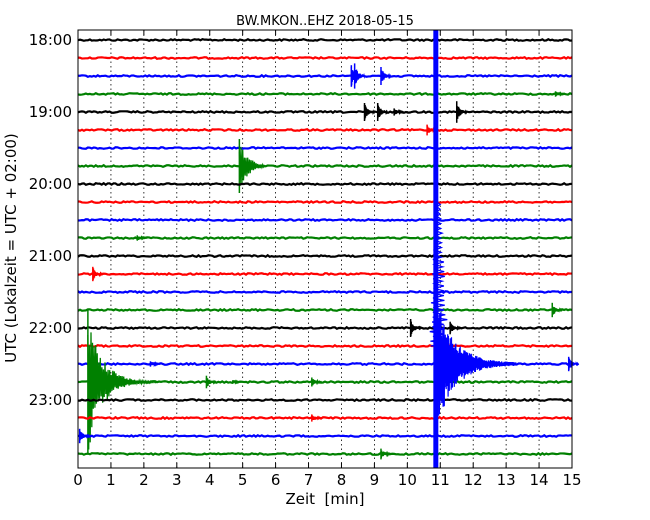  I want to click on y-tick-label: 18:00, so click(50, 40).